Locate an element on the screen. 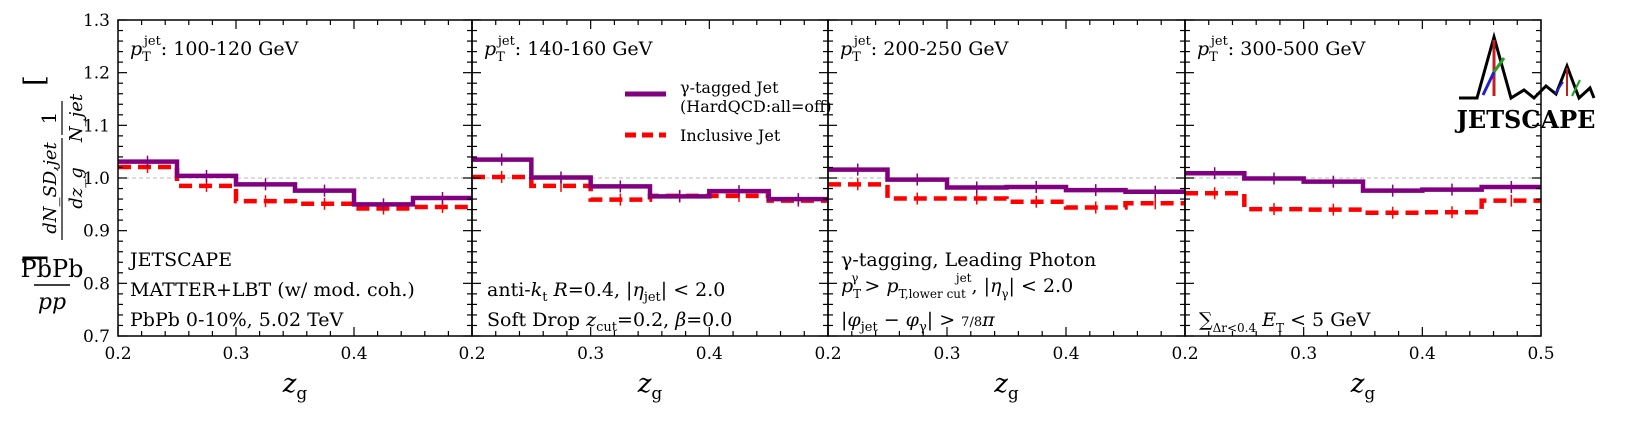  annotation-collaboration: JETSCAPE is located at coordinates (180, 260).